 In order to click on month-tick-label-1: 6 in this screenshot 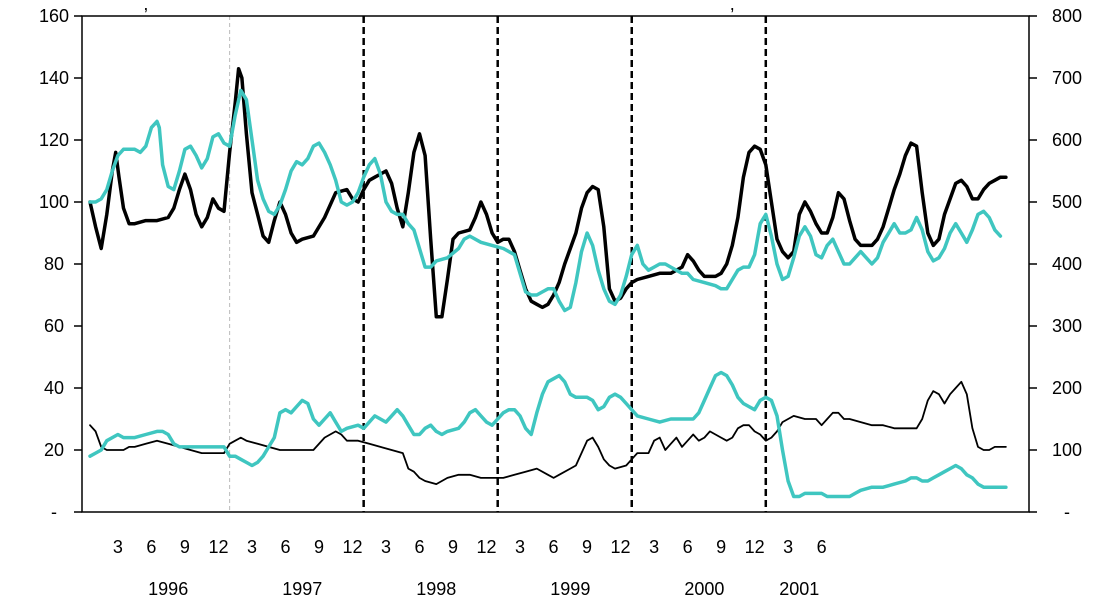, I will do `click(151, 547)`.